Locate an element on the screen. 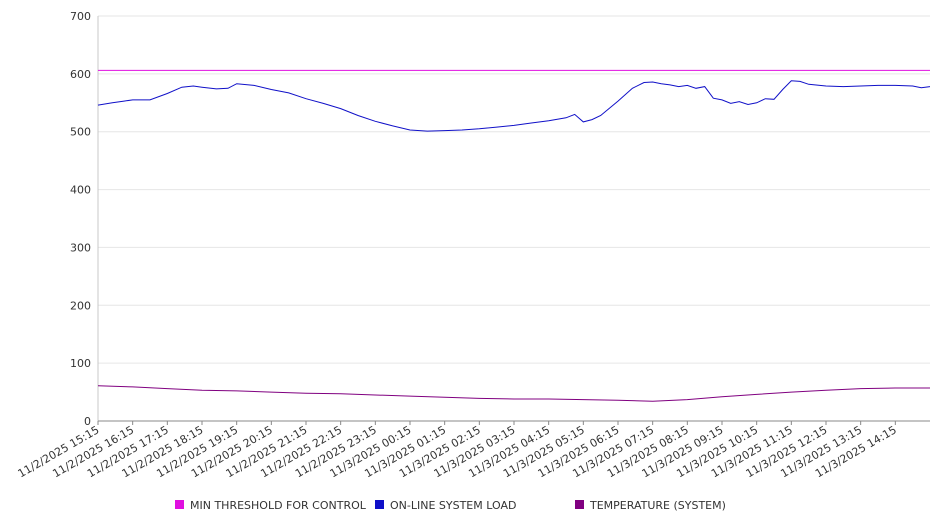 The height and width of the screenshot is (526, 946). y-tick-label: 100 is located at coordinates (80, 363).